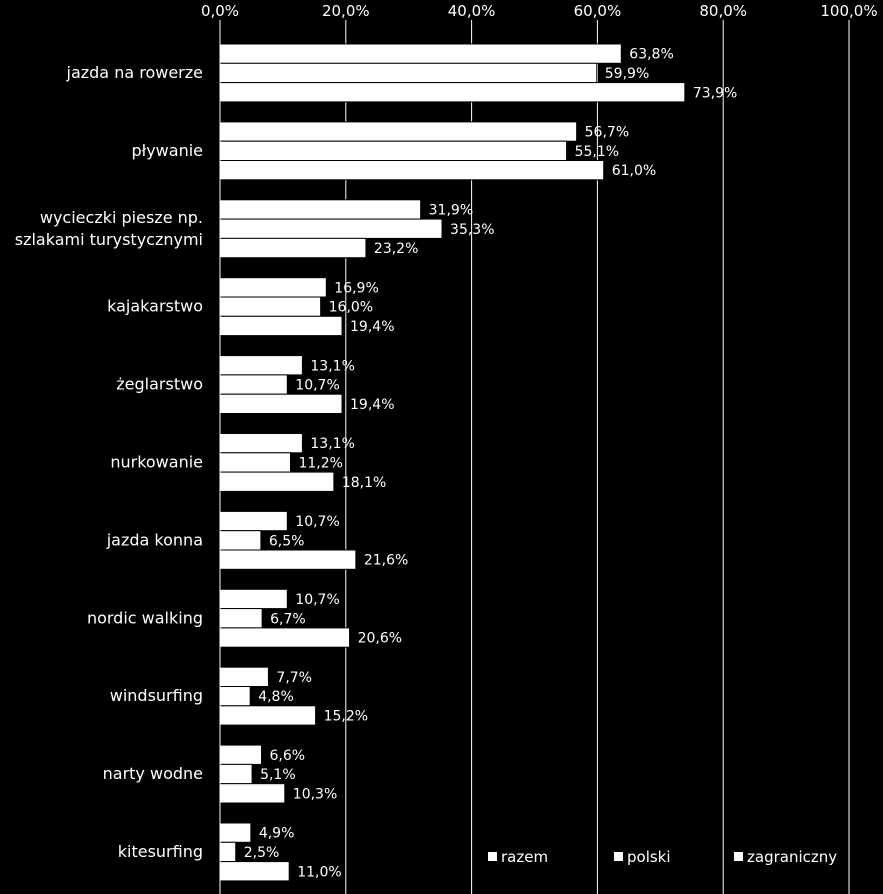  Describe the element at coordinates (135, 72) in the screenshot. I see `category-label: jazda na rowerze` at that location.